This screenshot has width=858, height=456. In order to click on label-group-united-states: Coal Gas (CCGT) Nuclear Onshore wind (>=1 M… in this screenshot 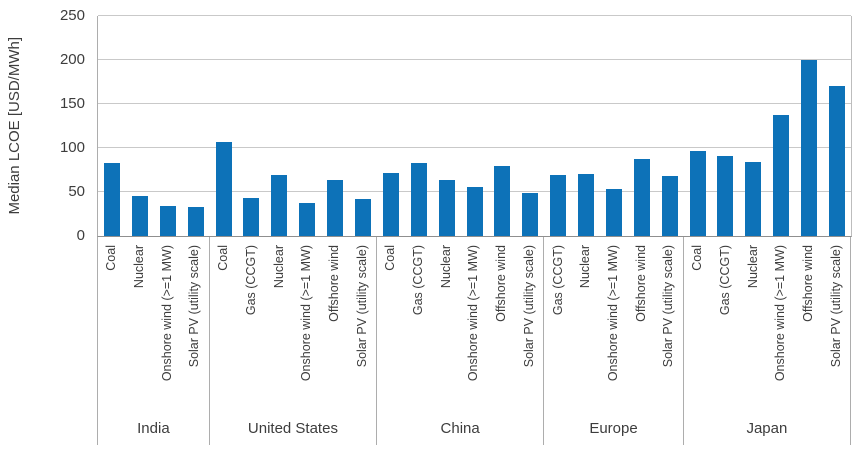, I will do `click(294, 341)`.